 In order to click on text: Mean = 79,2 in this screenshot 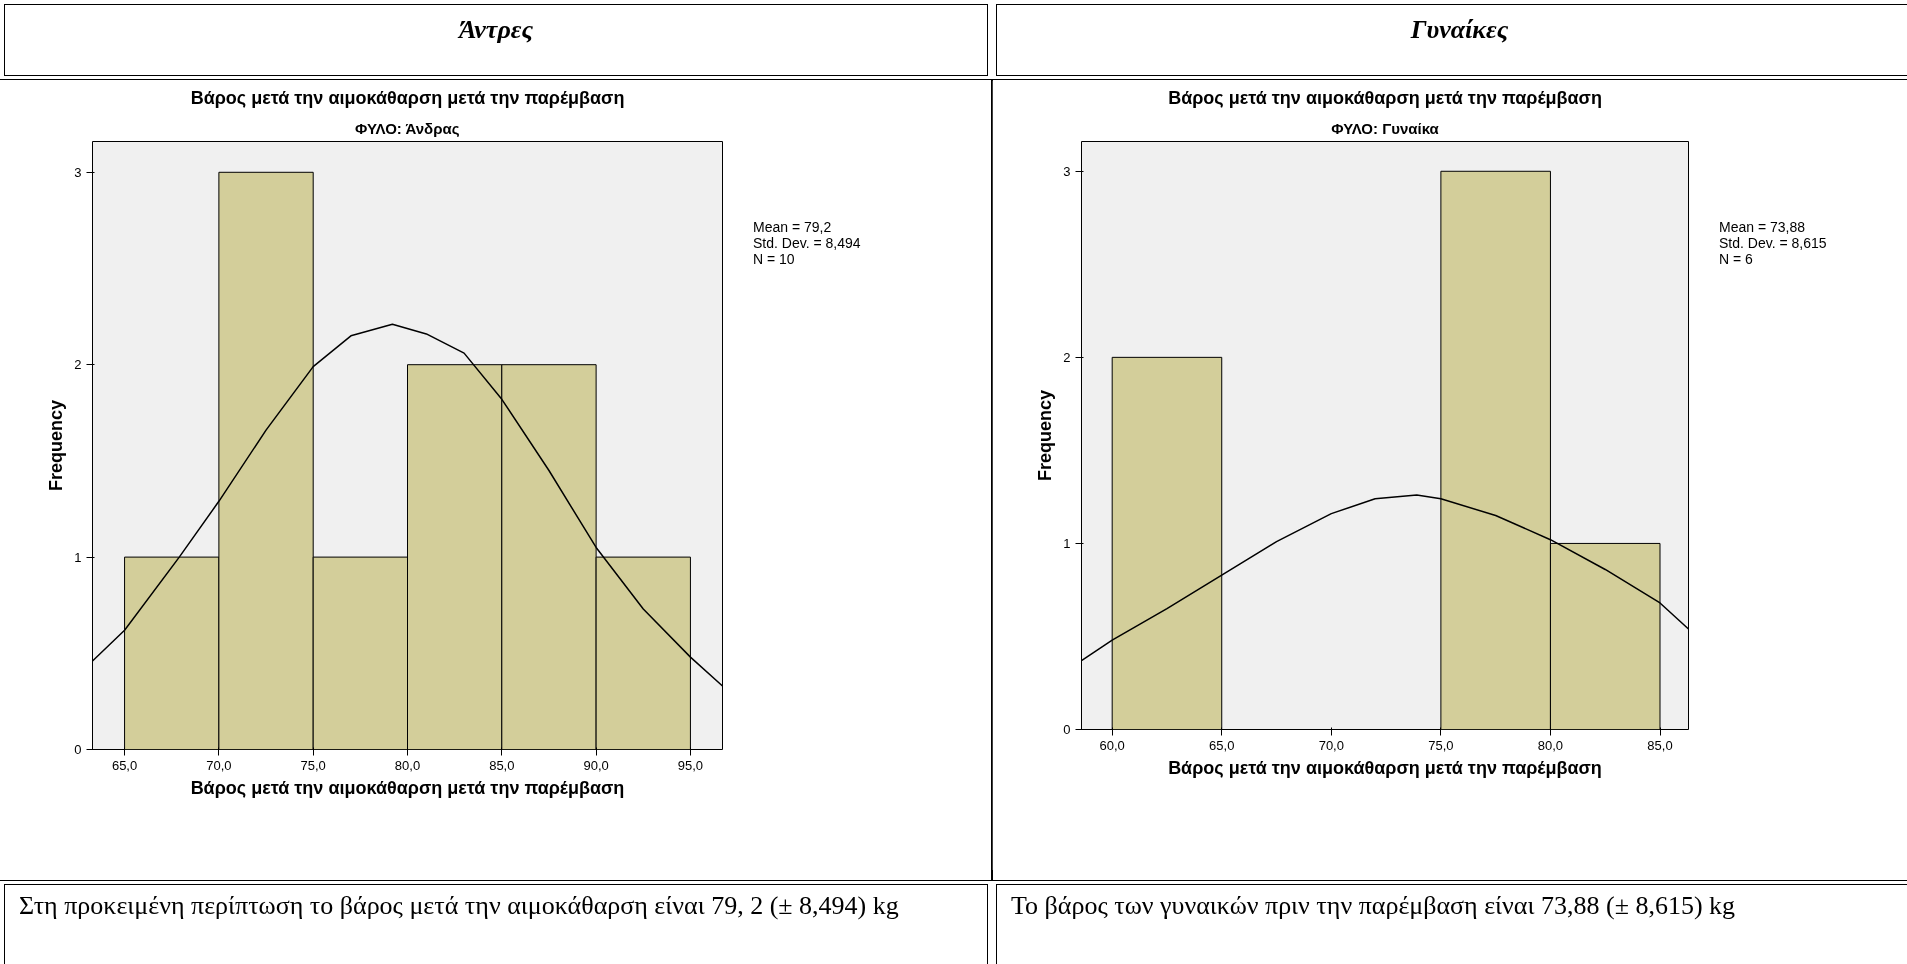, I will do `click(792, 227)`.